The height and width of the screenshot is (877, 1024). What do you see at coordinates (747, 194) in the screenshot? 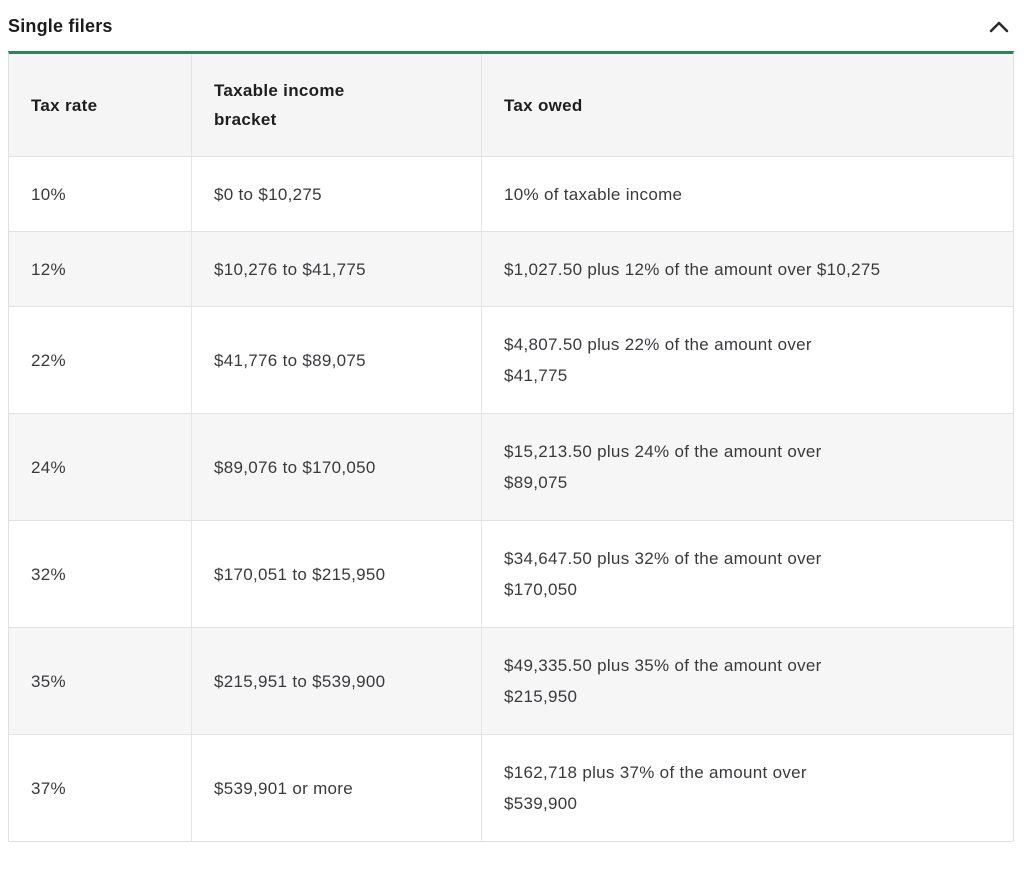
I see `tax-owed-cell: 10% of taxable income` at bounding box center [747, 194].